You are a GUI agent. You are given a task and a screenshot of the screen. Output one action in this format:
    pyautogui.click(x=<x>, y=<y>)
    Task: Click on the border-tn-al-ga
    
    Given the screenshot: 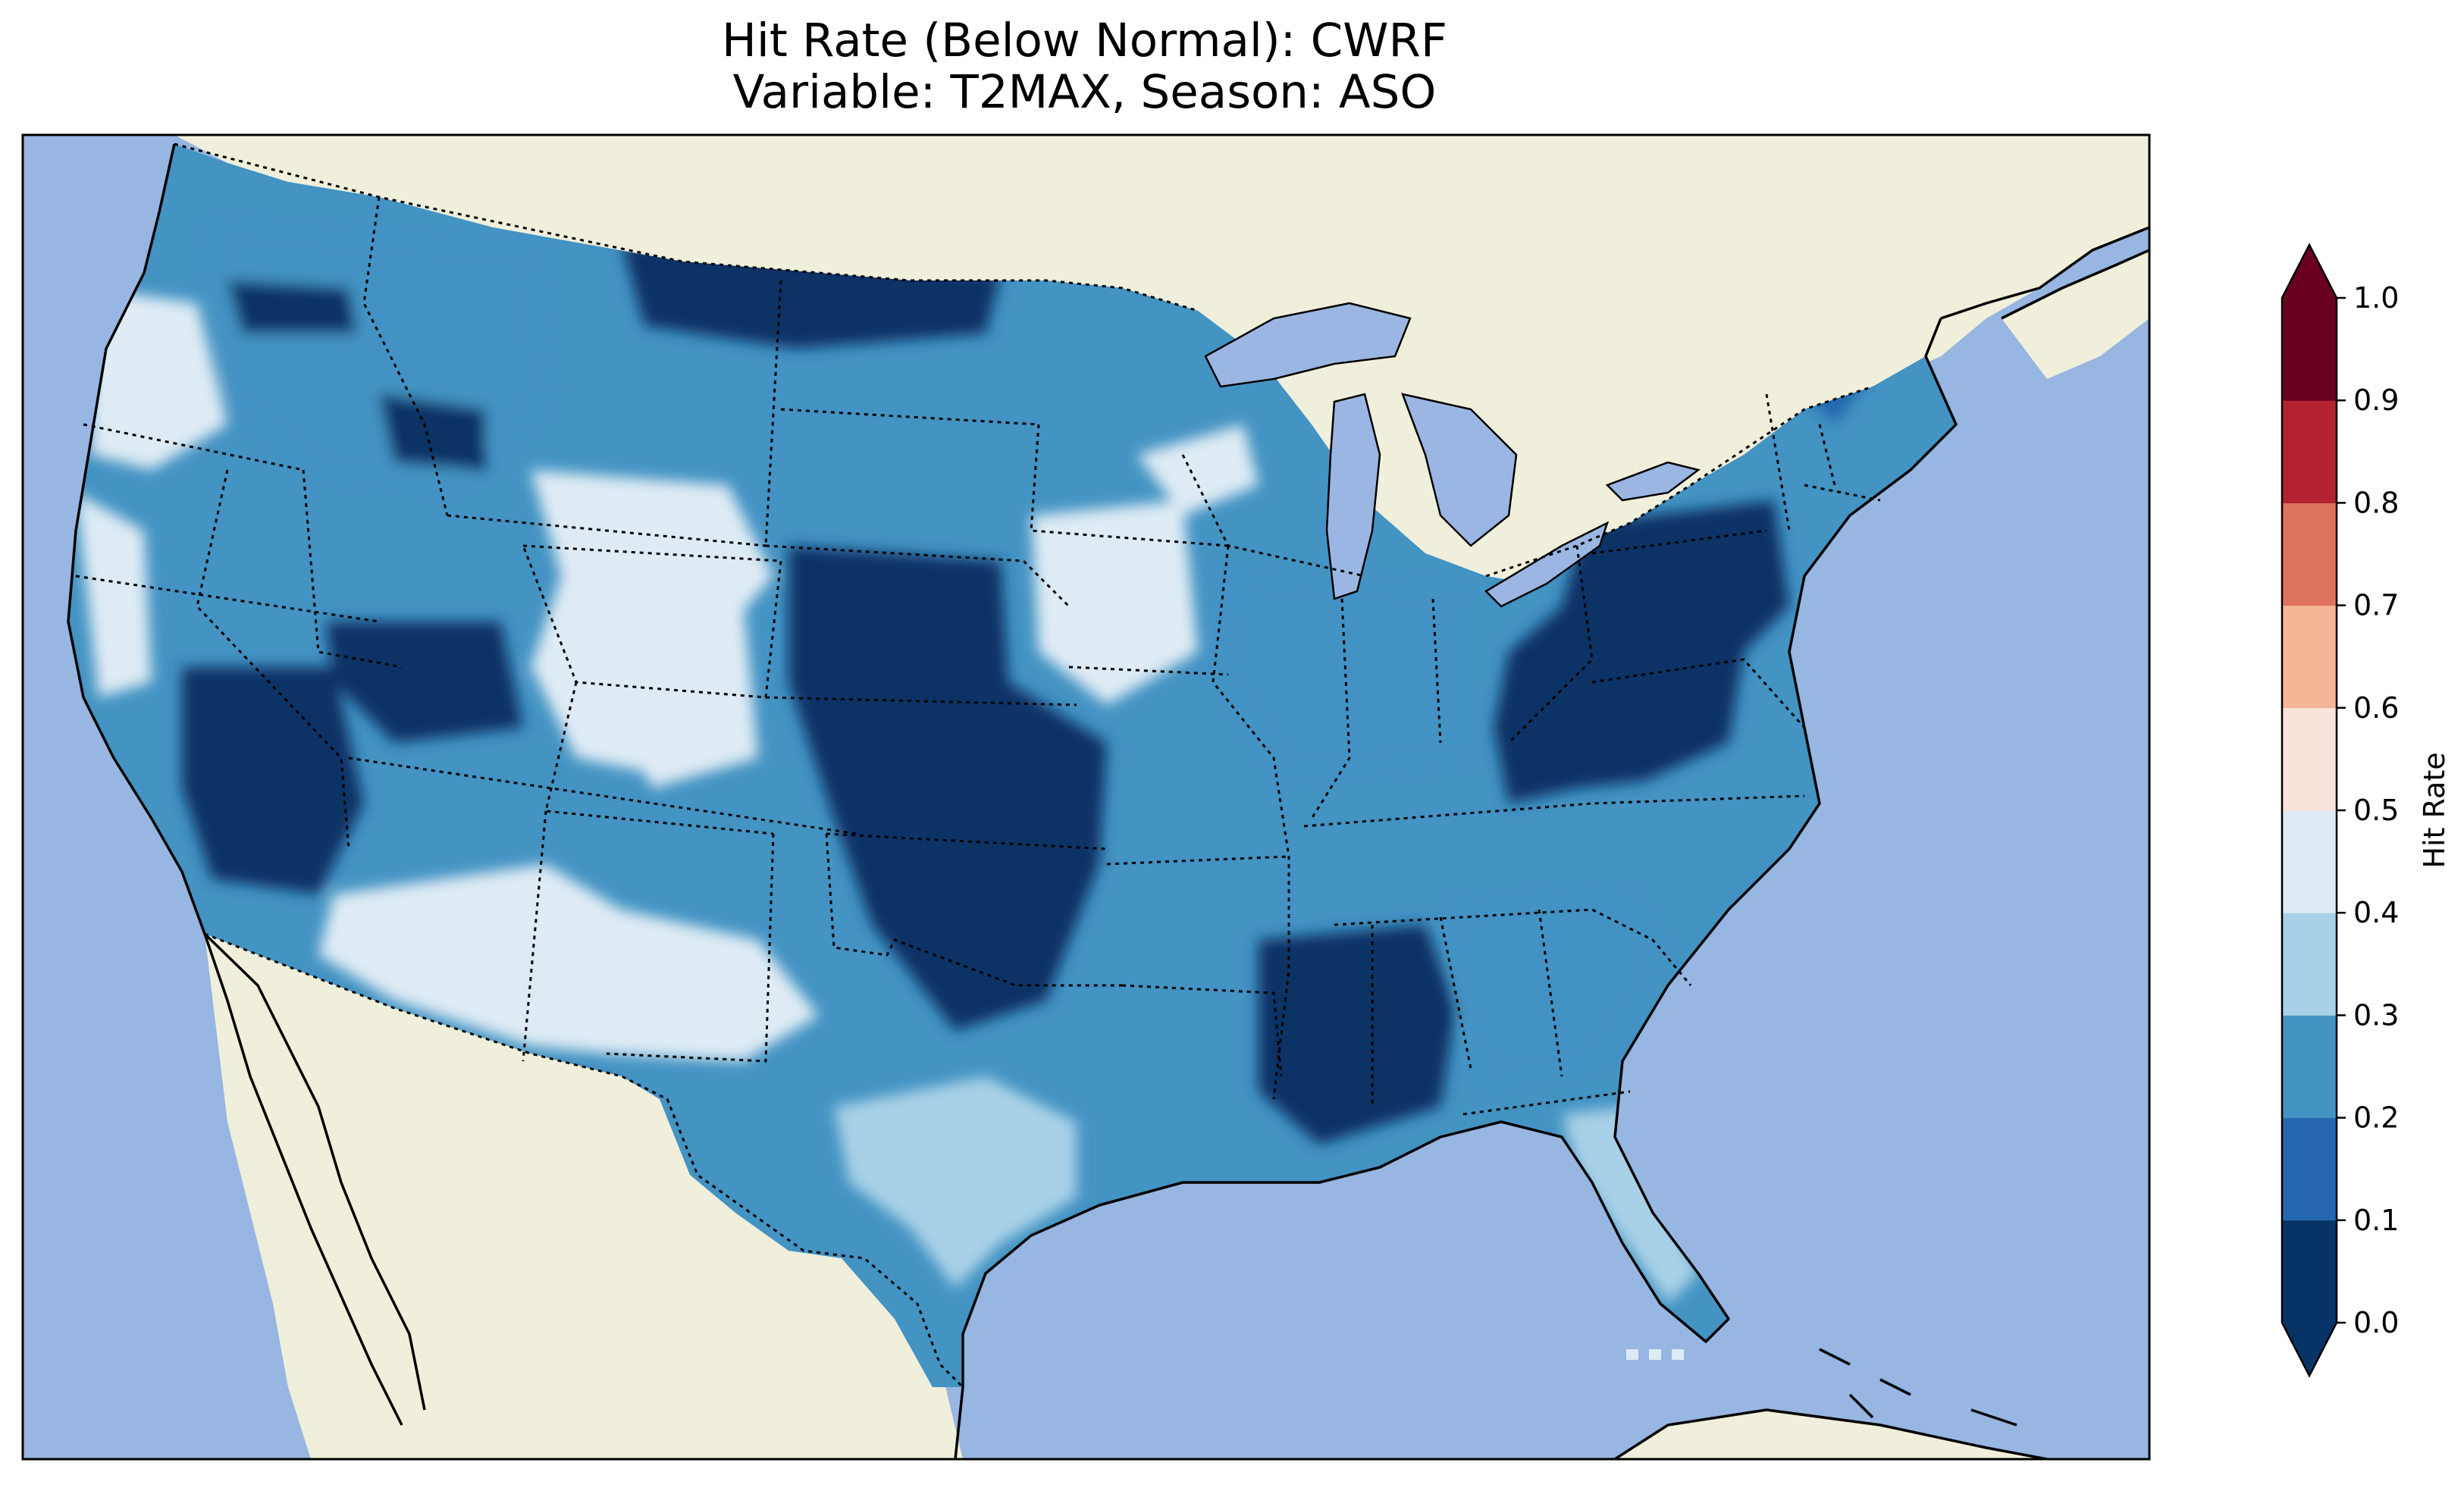 What is the action you would take?
    pyautogui.click(x=1513, y=947)
    